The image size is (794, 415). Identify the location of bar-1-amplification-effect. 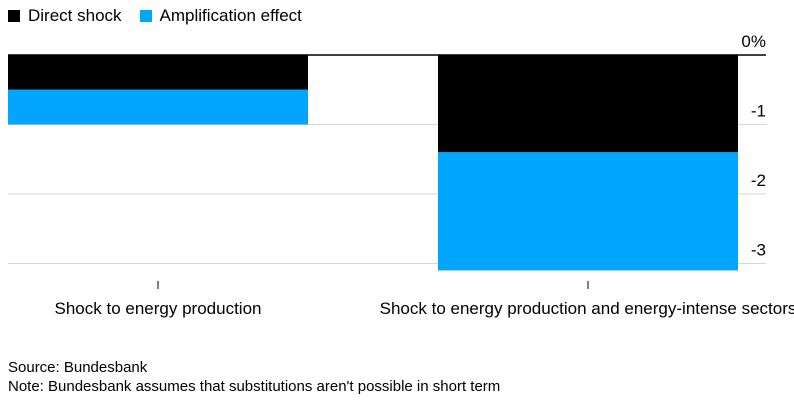
(158, 107).